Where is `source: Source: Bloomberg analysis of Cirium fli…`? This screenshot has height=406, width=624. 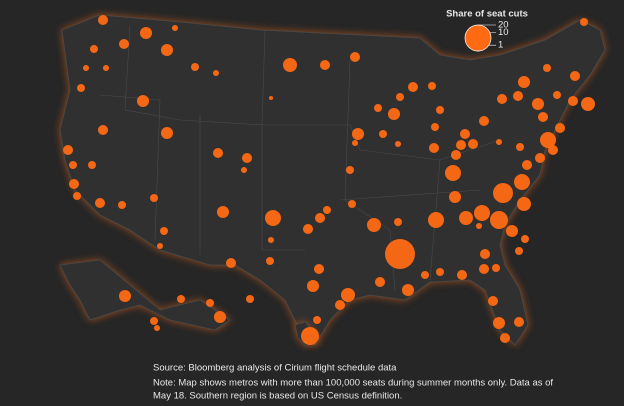
source: Source: Bloomberg analysis of Cirium fli… is located at coordinates (275, 368).